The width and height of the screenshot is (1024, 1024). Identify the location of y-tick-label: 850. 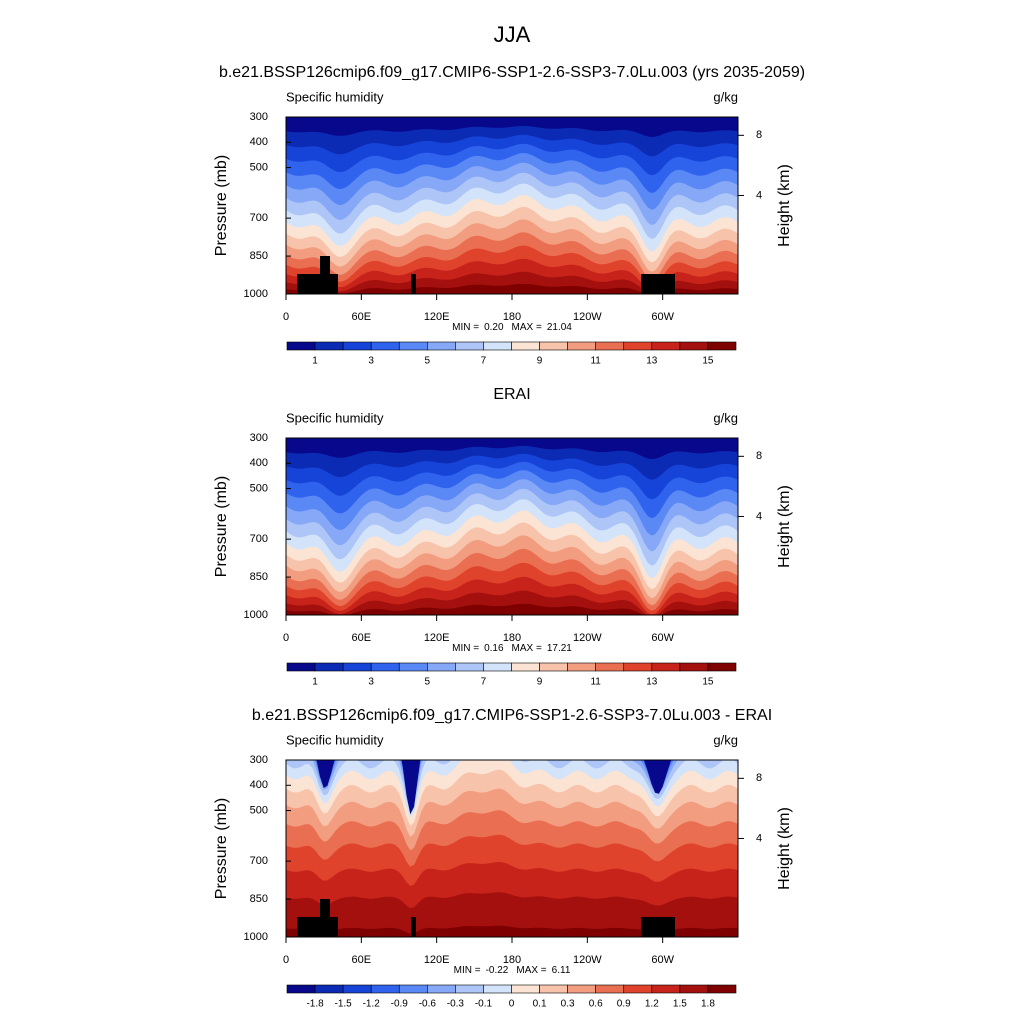
(259, 577).